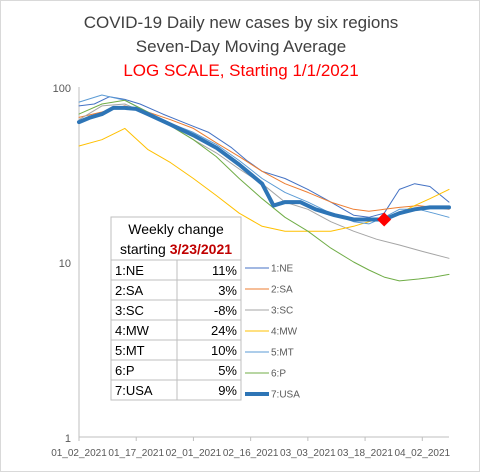 This screenshot has height=476, width=480. I want to click on table-region-6-p: 6:P, so click(125, 370).